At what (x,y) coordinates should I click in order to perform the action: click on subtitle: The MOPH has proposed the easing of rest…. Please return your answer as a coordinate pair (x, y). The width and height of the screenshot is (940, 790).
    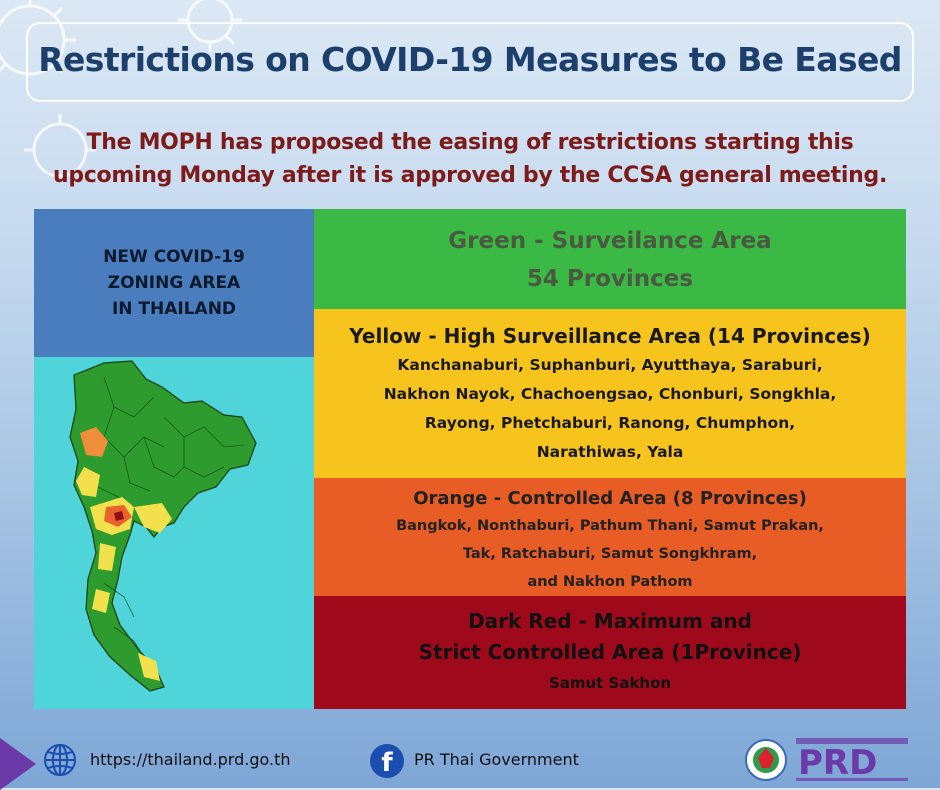
    Looking at the image, I should click on (470, 159).